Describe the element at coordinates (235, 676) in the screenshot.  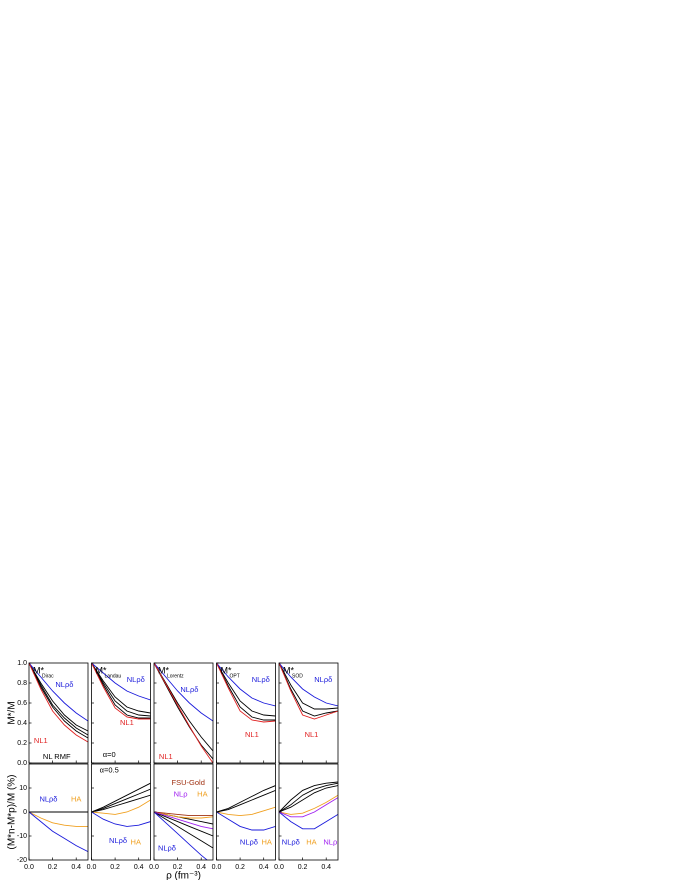
I see `panel-label-sub: OPT` at that location.